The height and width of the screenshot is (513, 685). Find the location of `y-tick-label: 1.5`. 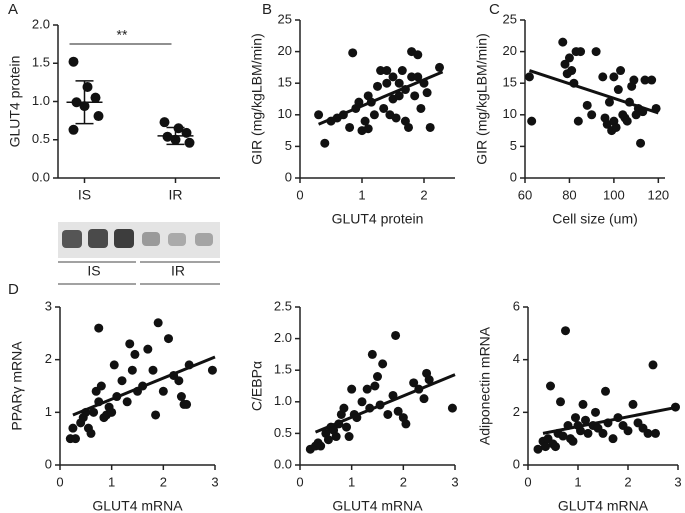

y-tick-label: 1.5 is located at coordinates (283, 369).